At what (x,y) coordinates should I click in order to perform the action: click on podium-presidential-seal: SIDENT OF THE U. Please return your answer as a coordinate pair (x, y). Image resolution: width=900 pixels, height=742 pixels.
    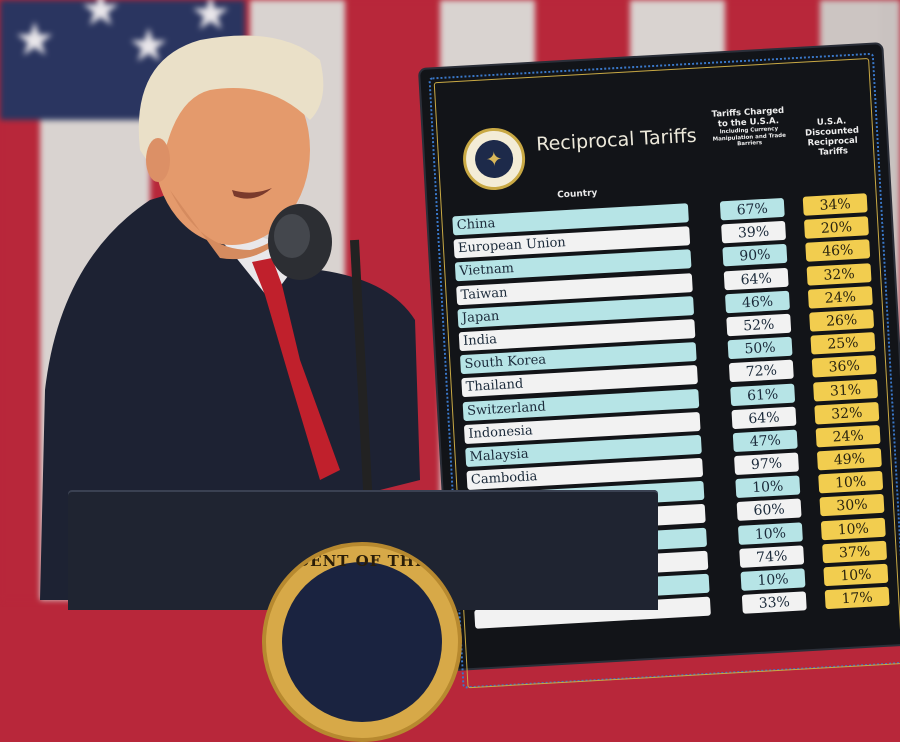
    Looking at the image, I should click on (362, 642).